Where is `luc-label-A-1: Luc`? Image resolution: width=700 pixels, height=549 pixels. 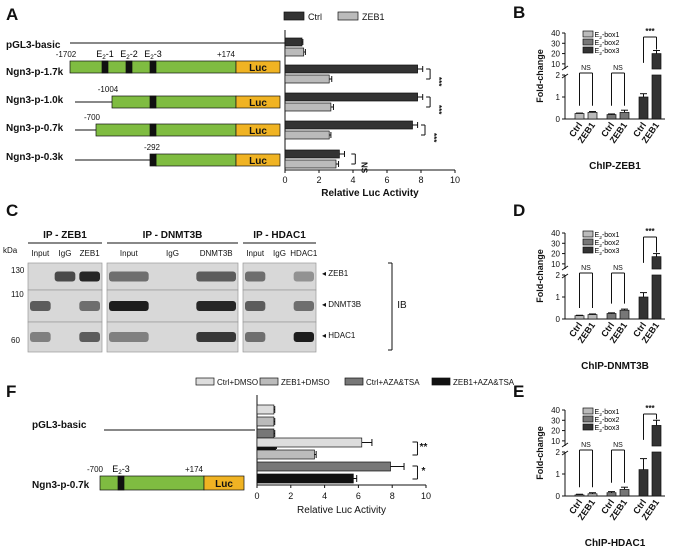
luc-label-A-1: Luc is located at coordinates (258, 103).